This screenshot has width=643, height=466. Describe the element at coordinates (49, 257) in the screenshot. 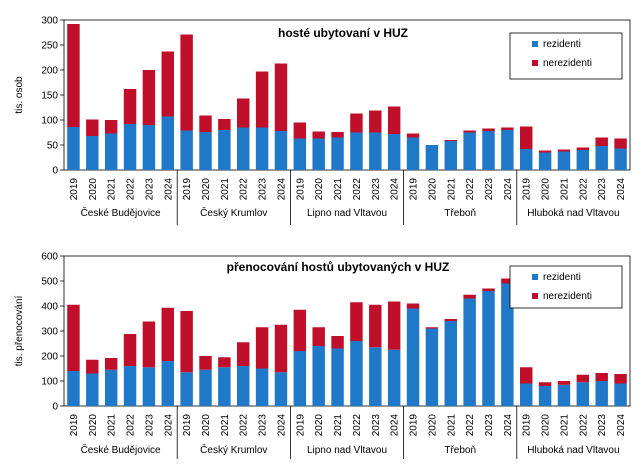

I see `y-tick-label: 600` at that location.